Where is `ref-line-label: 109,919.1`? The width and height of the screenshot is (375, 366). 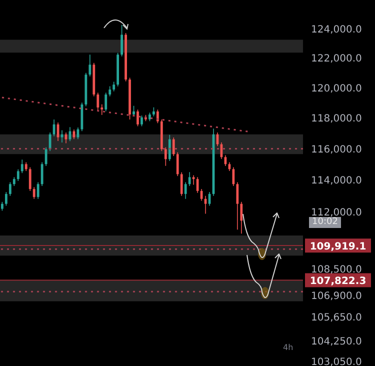 ref-line-label: 109,919.1 is located at coordinates (338, 247).